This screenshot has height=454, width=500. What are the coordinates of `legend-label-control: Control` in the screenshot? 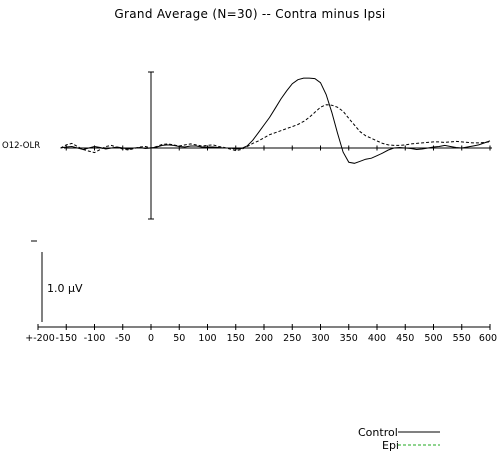 It's located at (378, 432).